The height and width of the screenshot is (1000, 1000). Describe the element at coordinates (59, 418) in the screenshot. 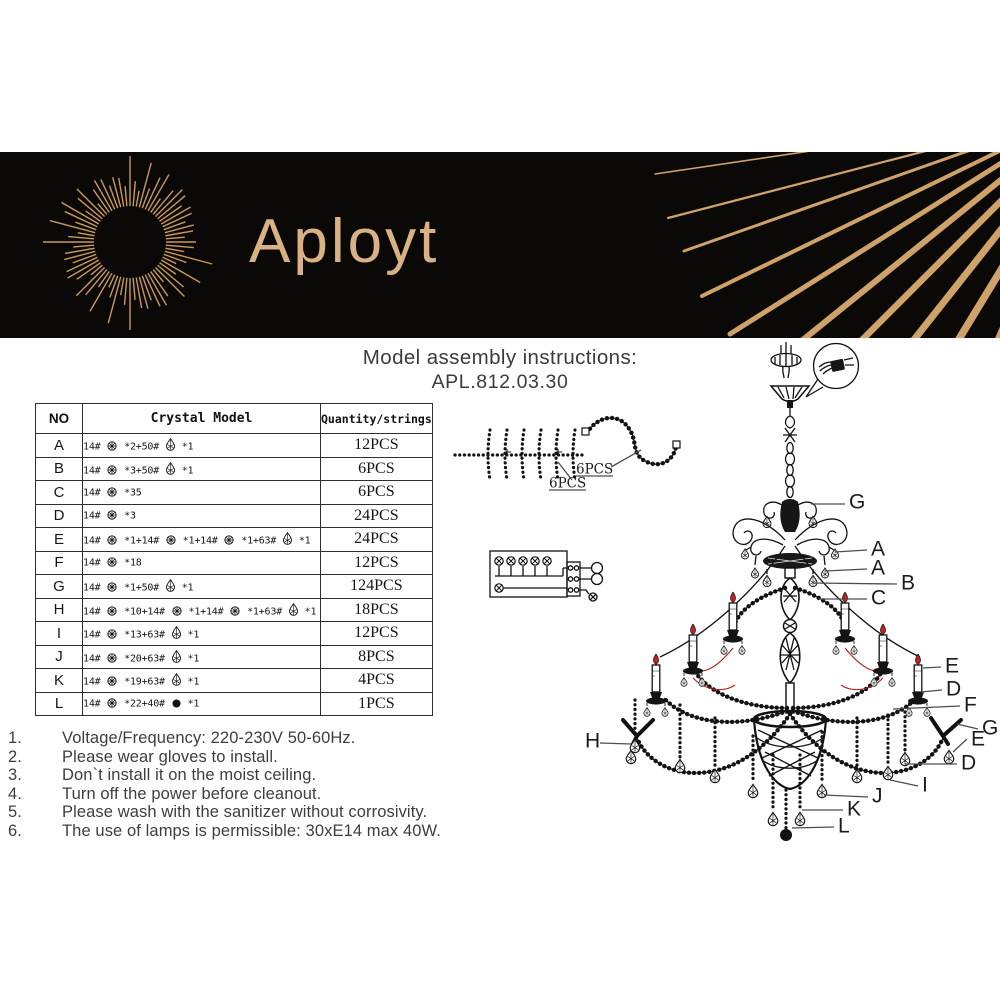

I see `header-no: NO` at that location.